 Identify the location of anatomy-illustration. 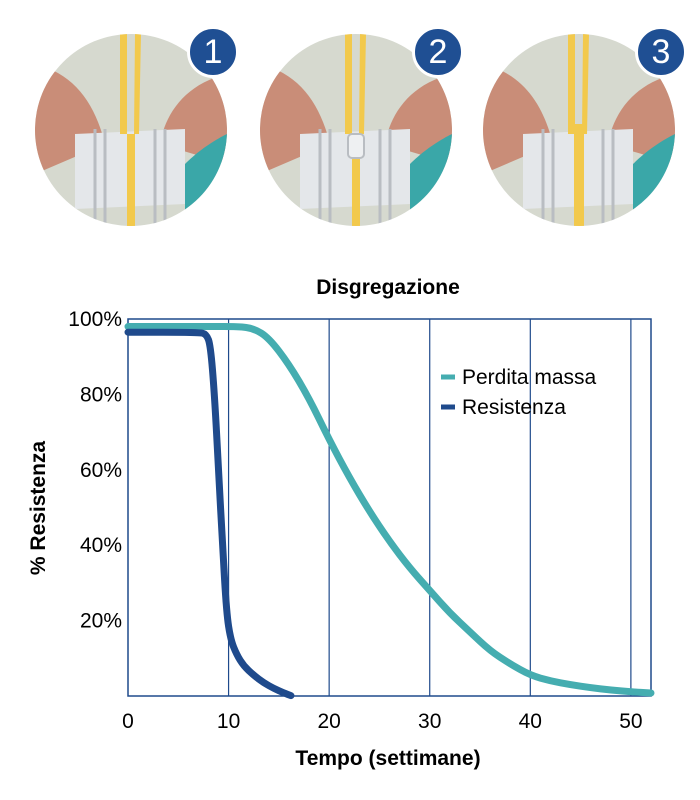
(579, 130).